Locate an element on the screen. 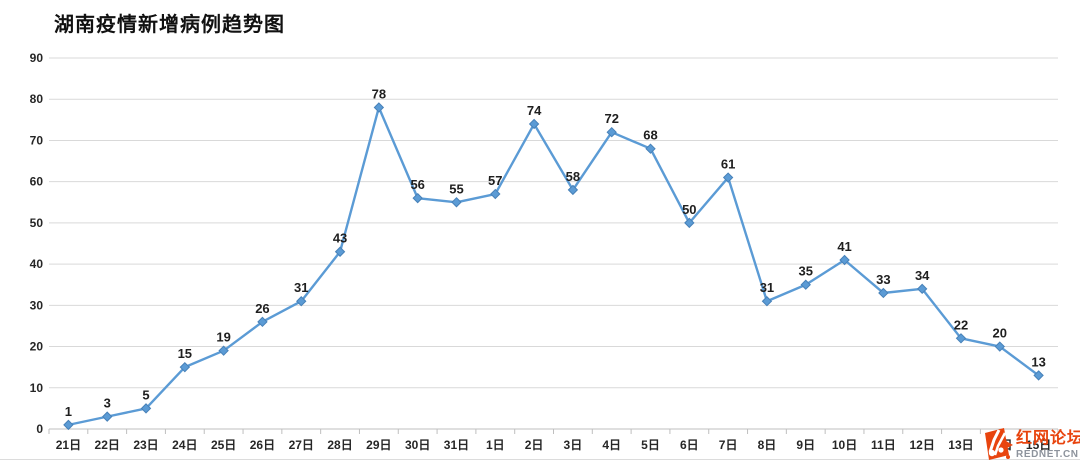 The width and height of the screenshot is (1080, 468). x-axis-tick-label: 6日 is located at coordinates (689, 445).